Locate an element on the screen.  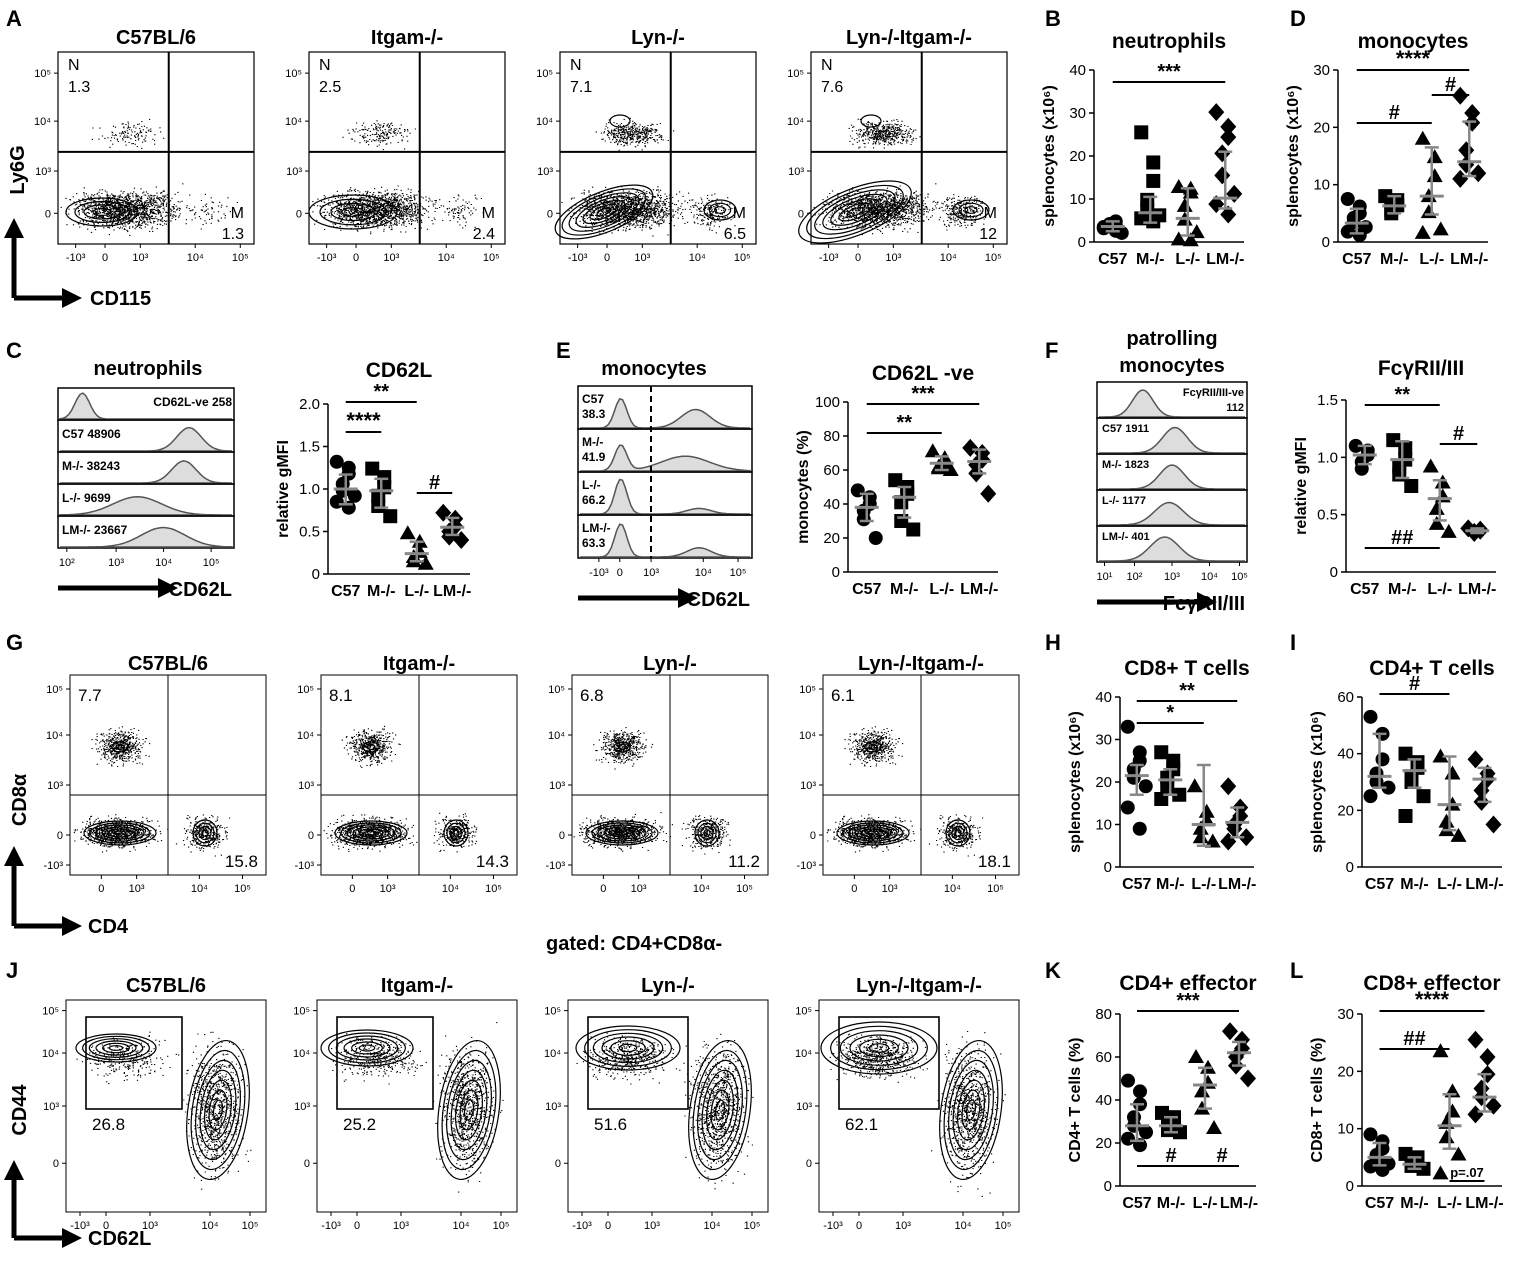
category-label: LM-/- is located at coordinates (1239, 1203).